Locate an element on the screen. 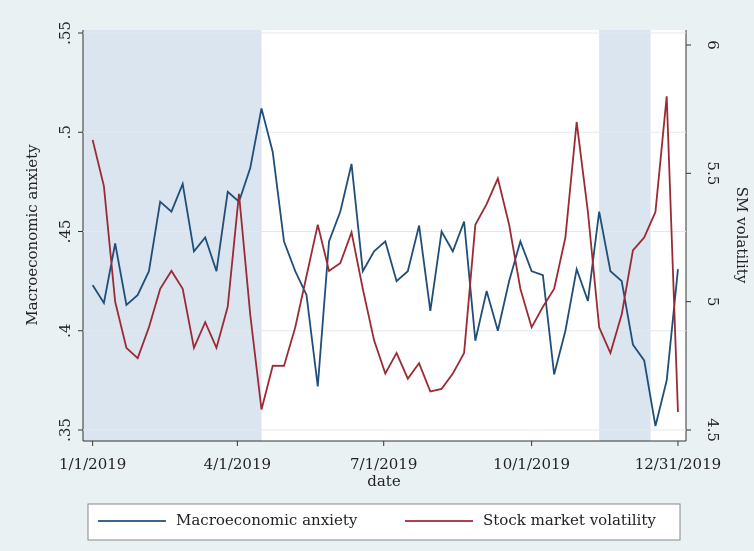 The image size is (754, 551). y2-axis-title: SM volatility is located at coordinates (742, 235).